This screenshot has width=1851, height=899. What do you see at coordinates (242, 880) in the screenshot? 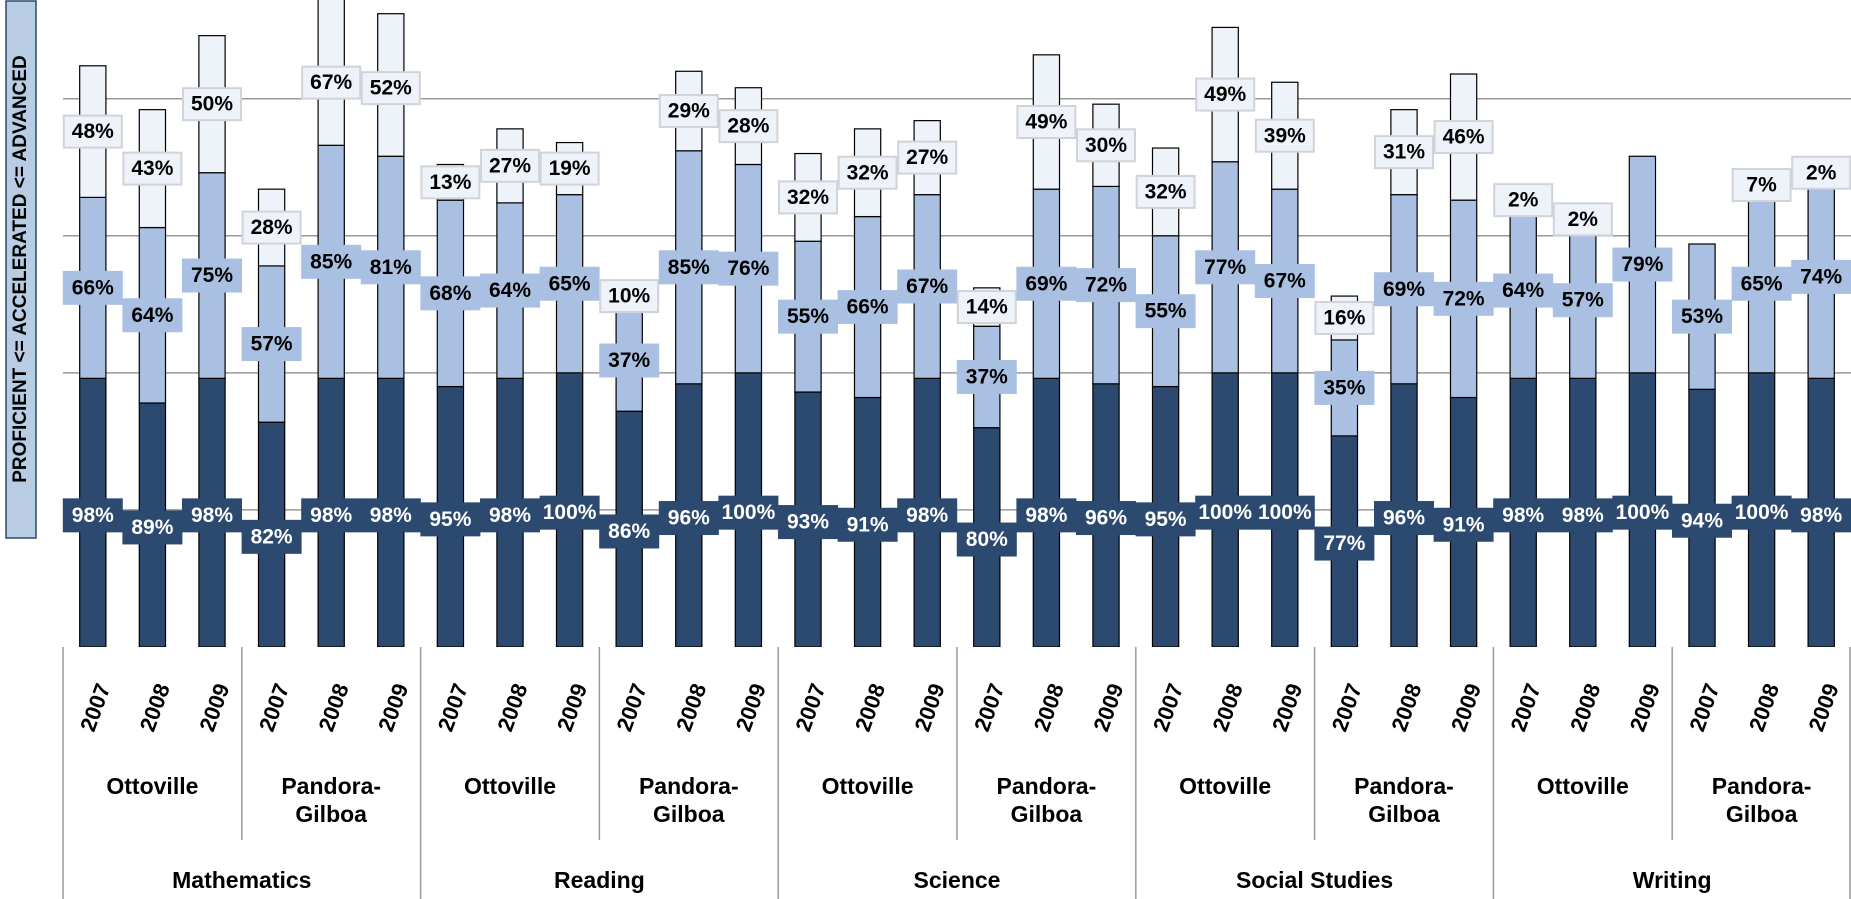
I see `subject-label: Mathematics` at bounding box center [242, 880].